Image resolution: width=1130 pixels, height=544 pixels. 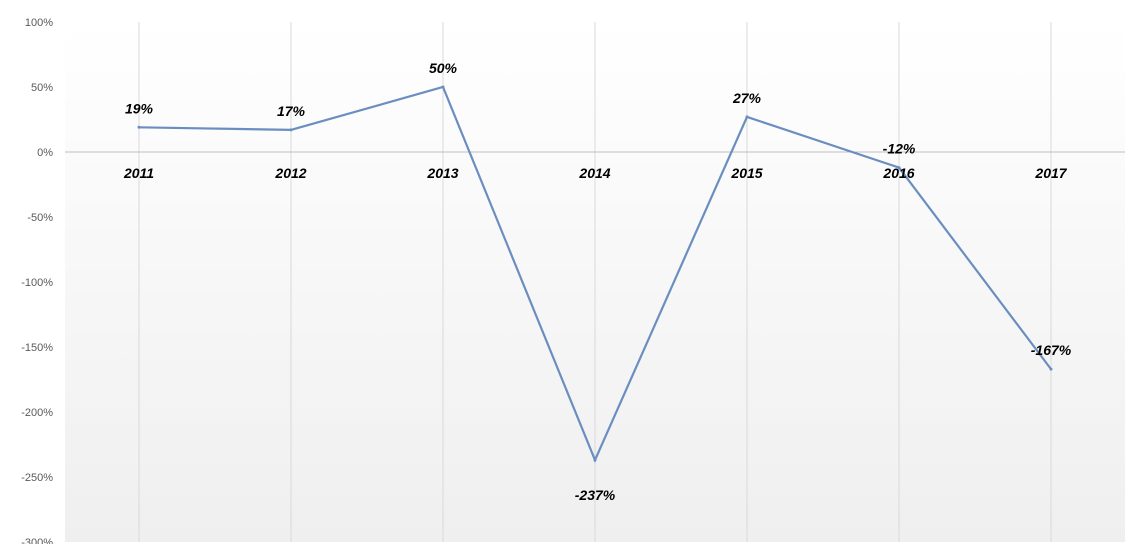 What do you see at coordinates (746, 173) in the screenshot?
I see `x-tick-label-2015: 2015` at bounding box center [746, 173].